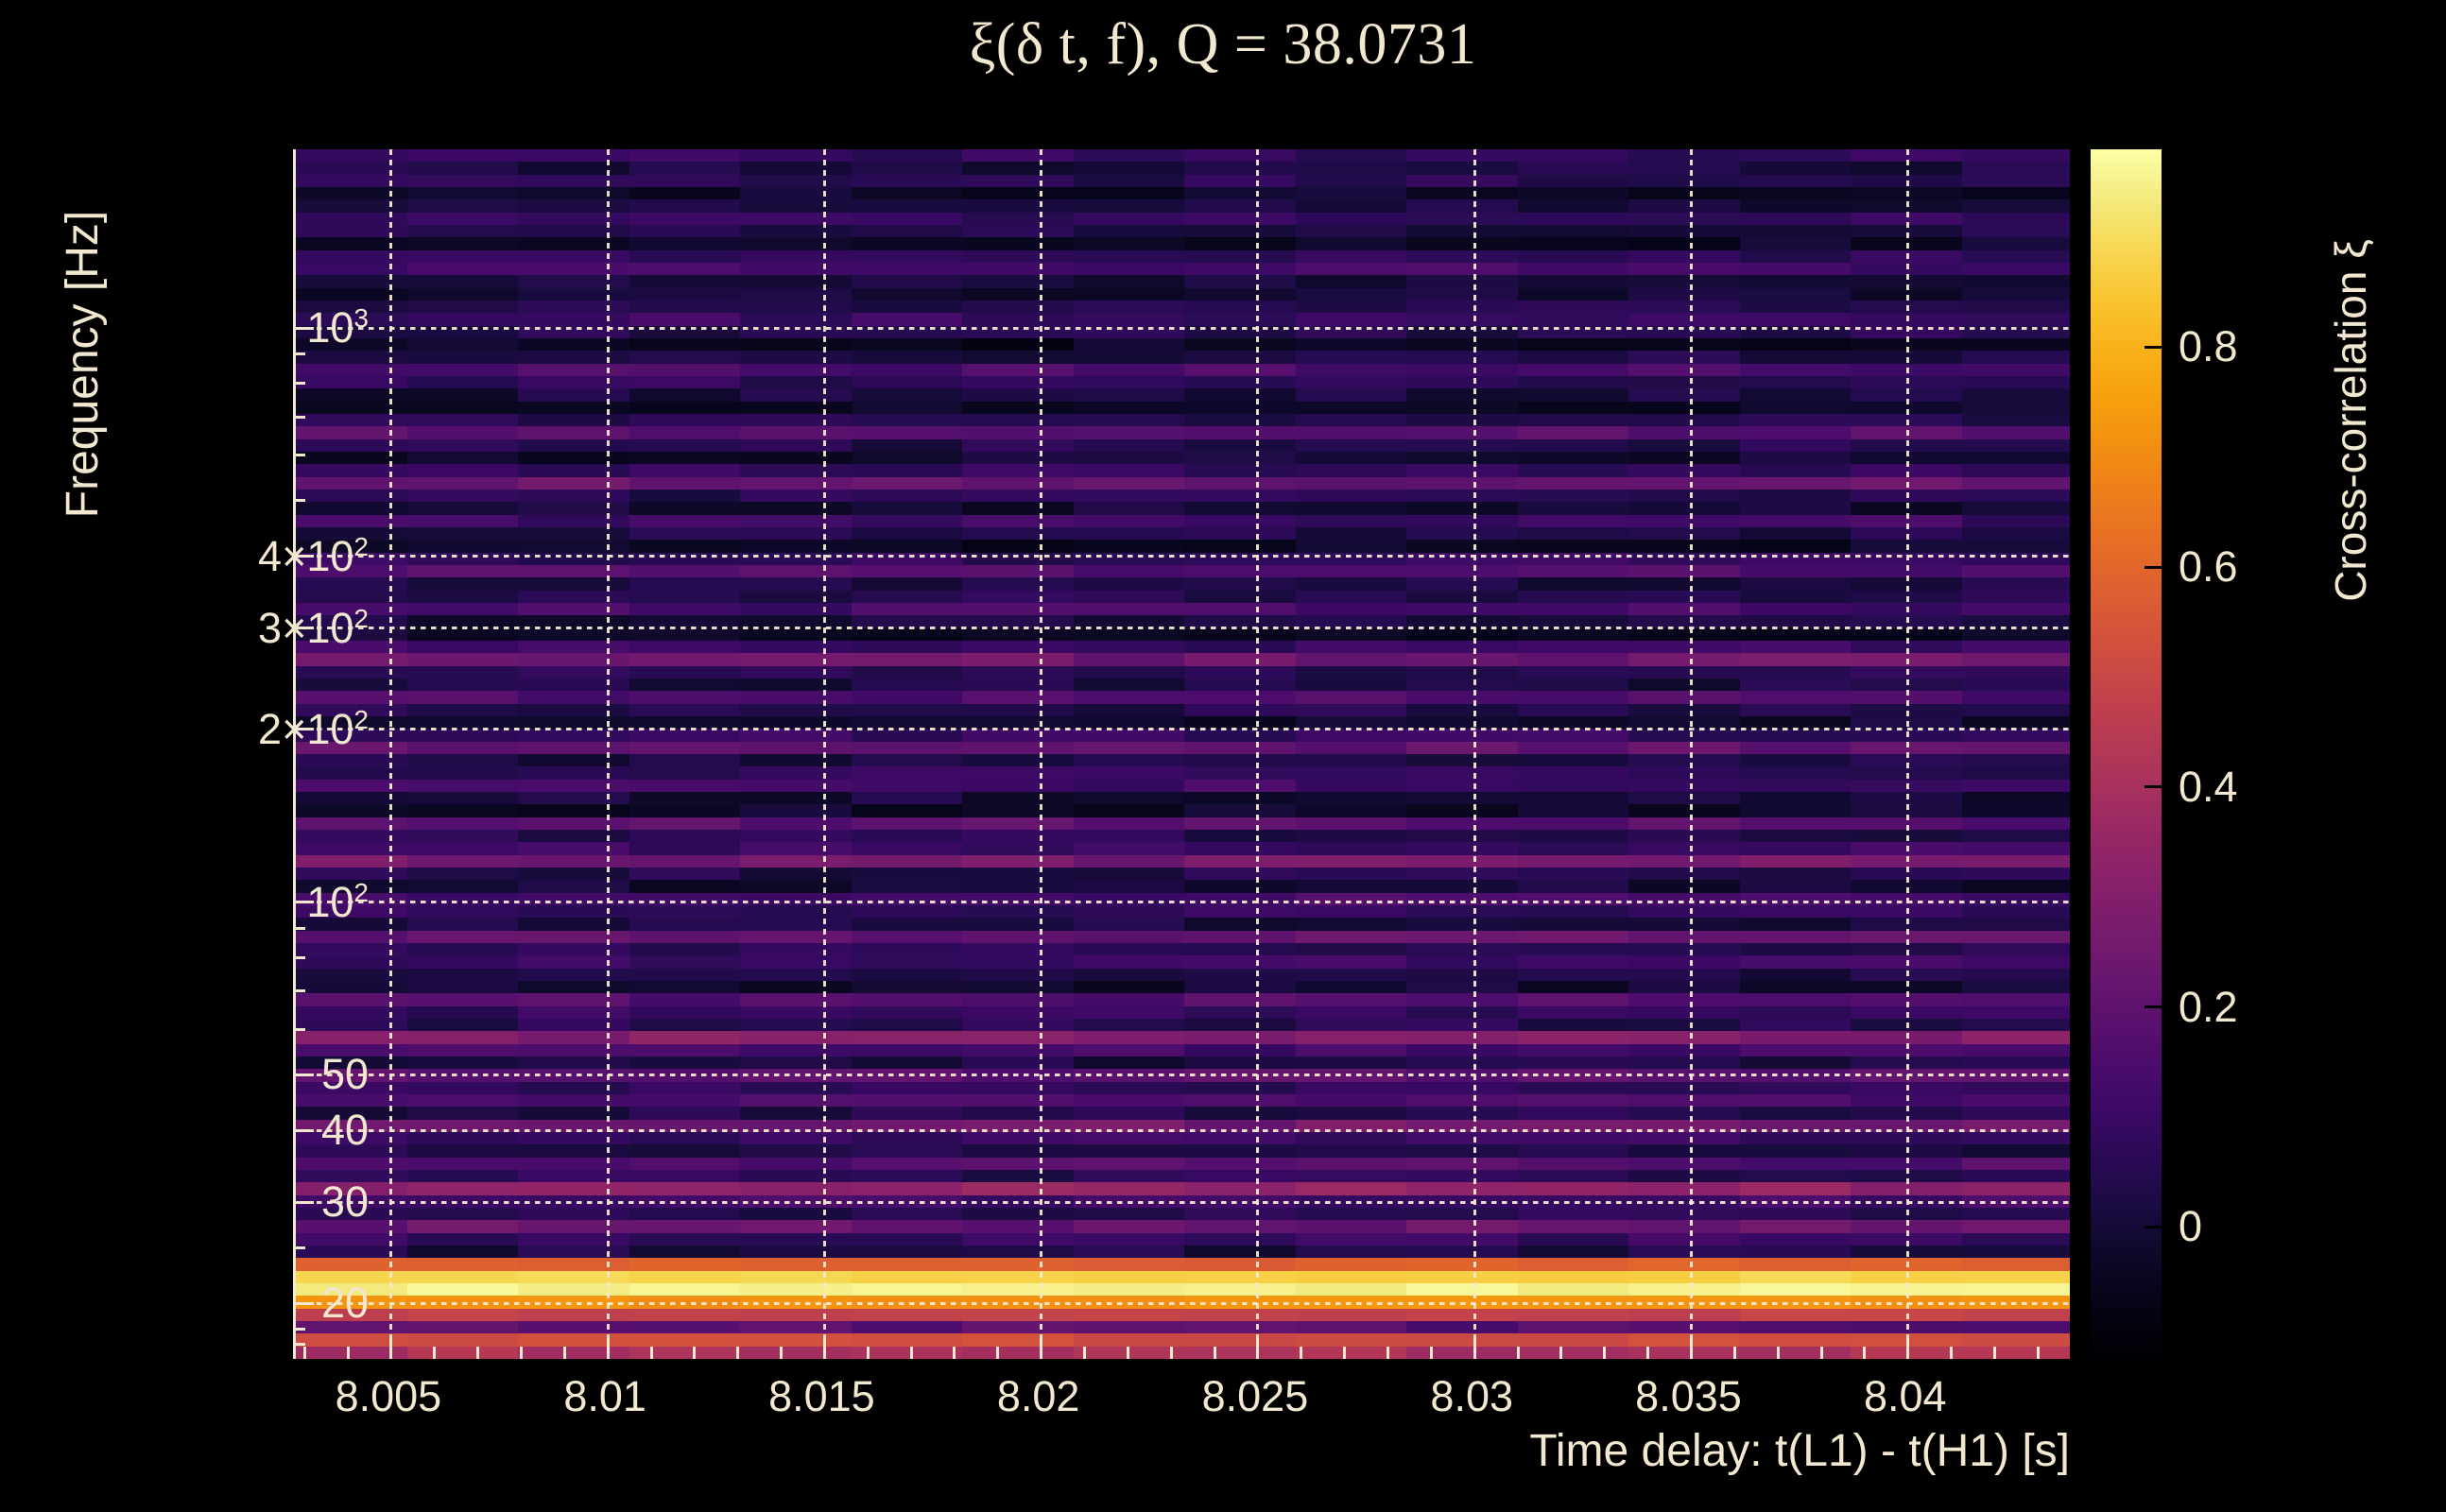 This screenshot has height=1512, width=2446. I want to click on y-tick-mark, so click(303, 729).